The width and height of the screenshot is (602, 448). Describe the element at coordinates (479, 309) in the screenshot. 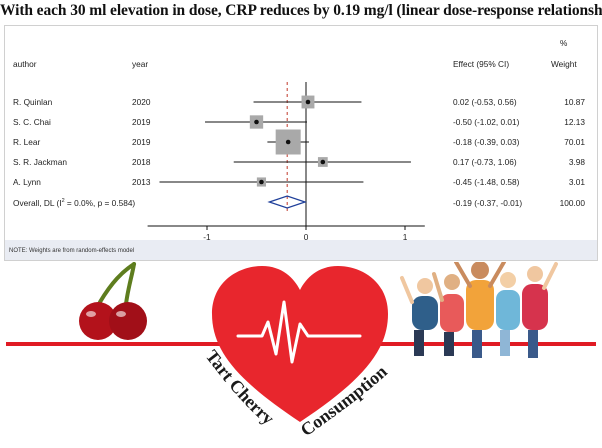

I see `happy-people-icon` at that location.